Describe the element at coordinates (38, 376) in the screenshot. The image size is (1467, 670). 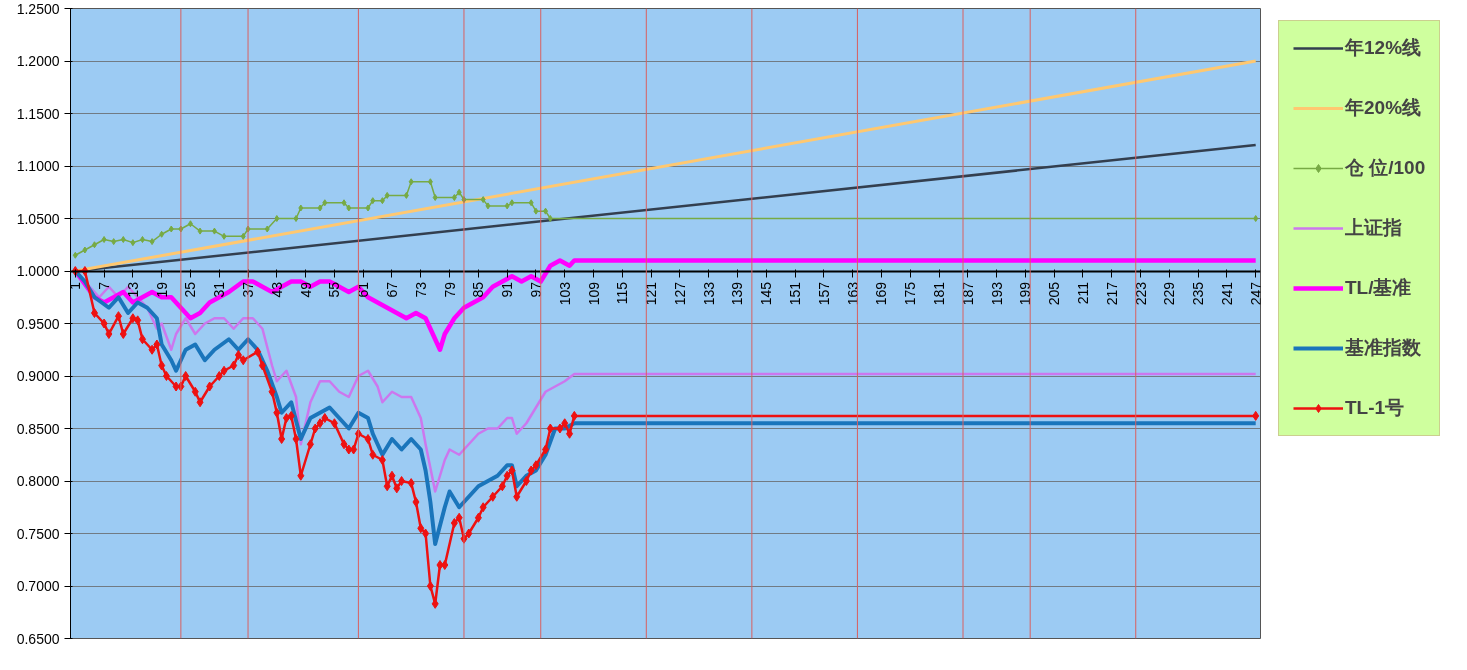
I see `y-tick-label: 0.9000` at that location.